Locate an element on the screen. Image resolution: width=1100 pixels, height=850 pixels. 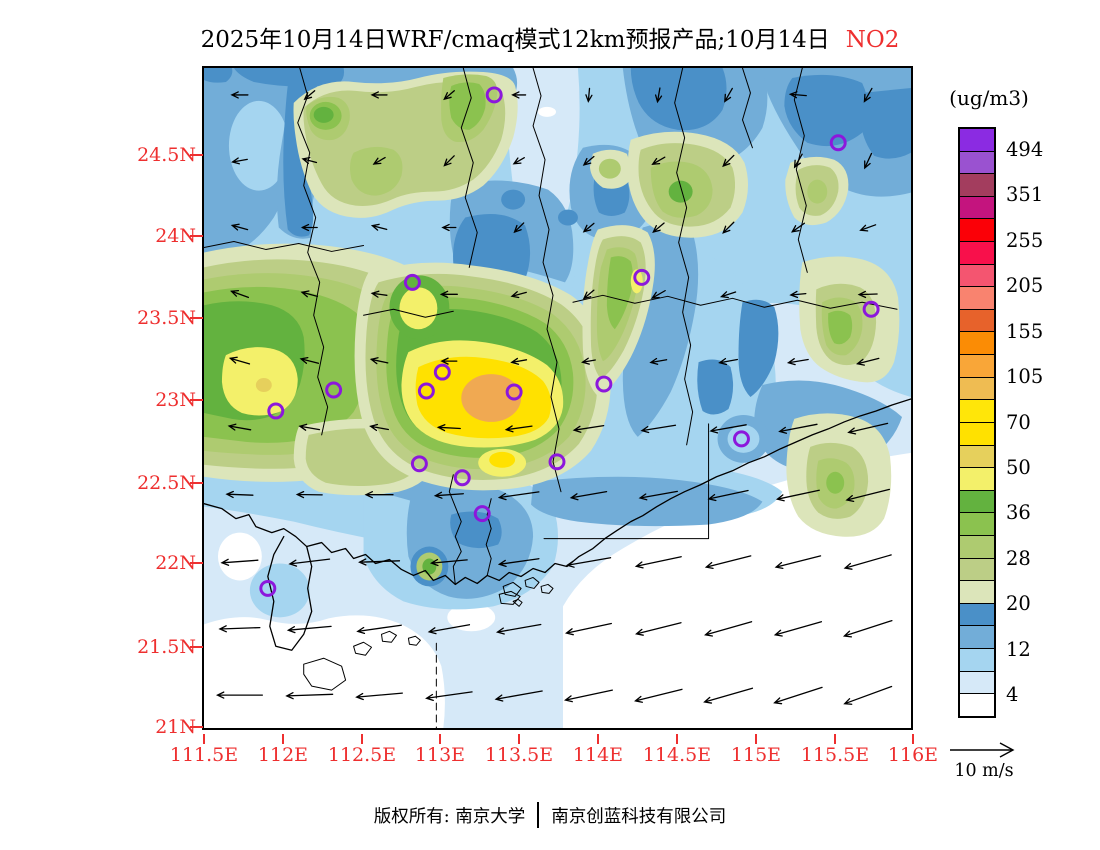
colorbar-tick-label: 36 is located at coordinates (1018, 513).